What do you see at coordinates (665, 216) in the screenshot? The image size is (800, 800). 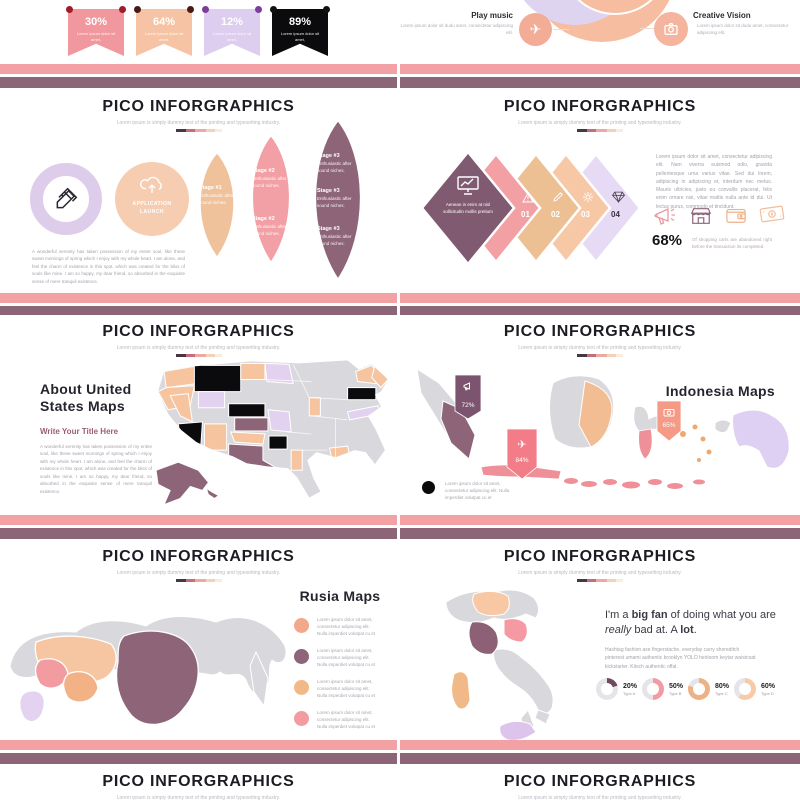 I see `megaphone-icon` at bounding box center [665, 216].